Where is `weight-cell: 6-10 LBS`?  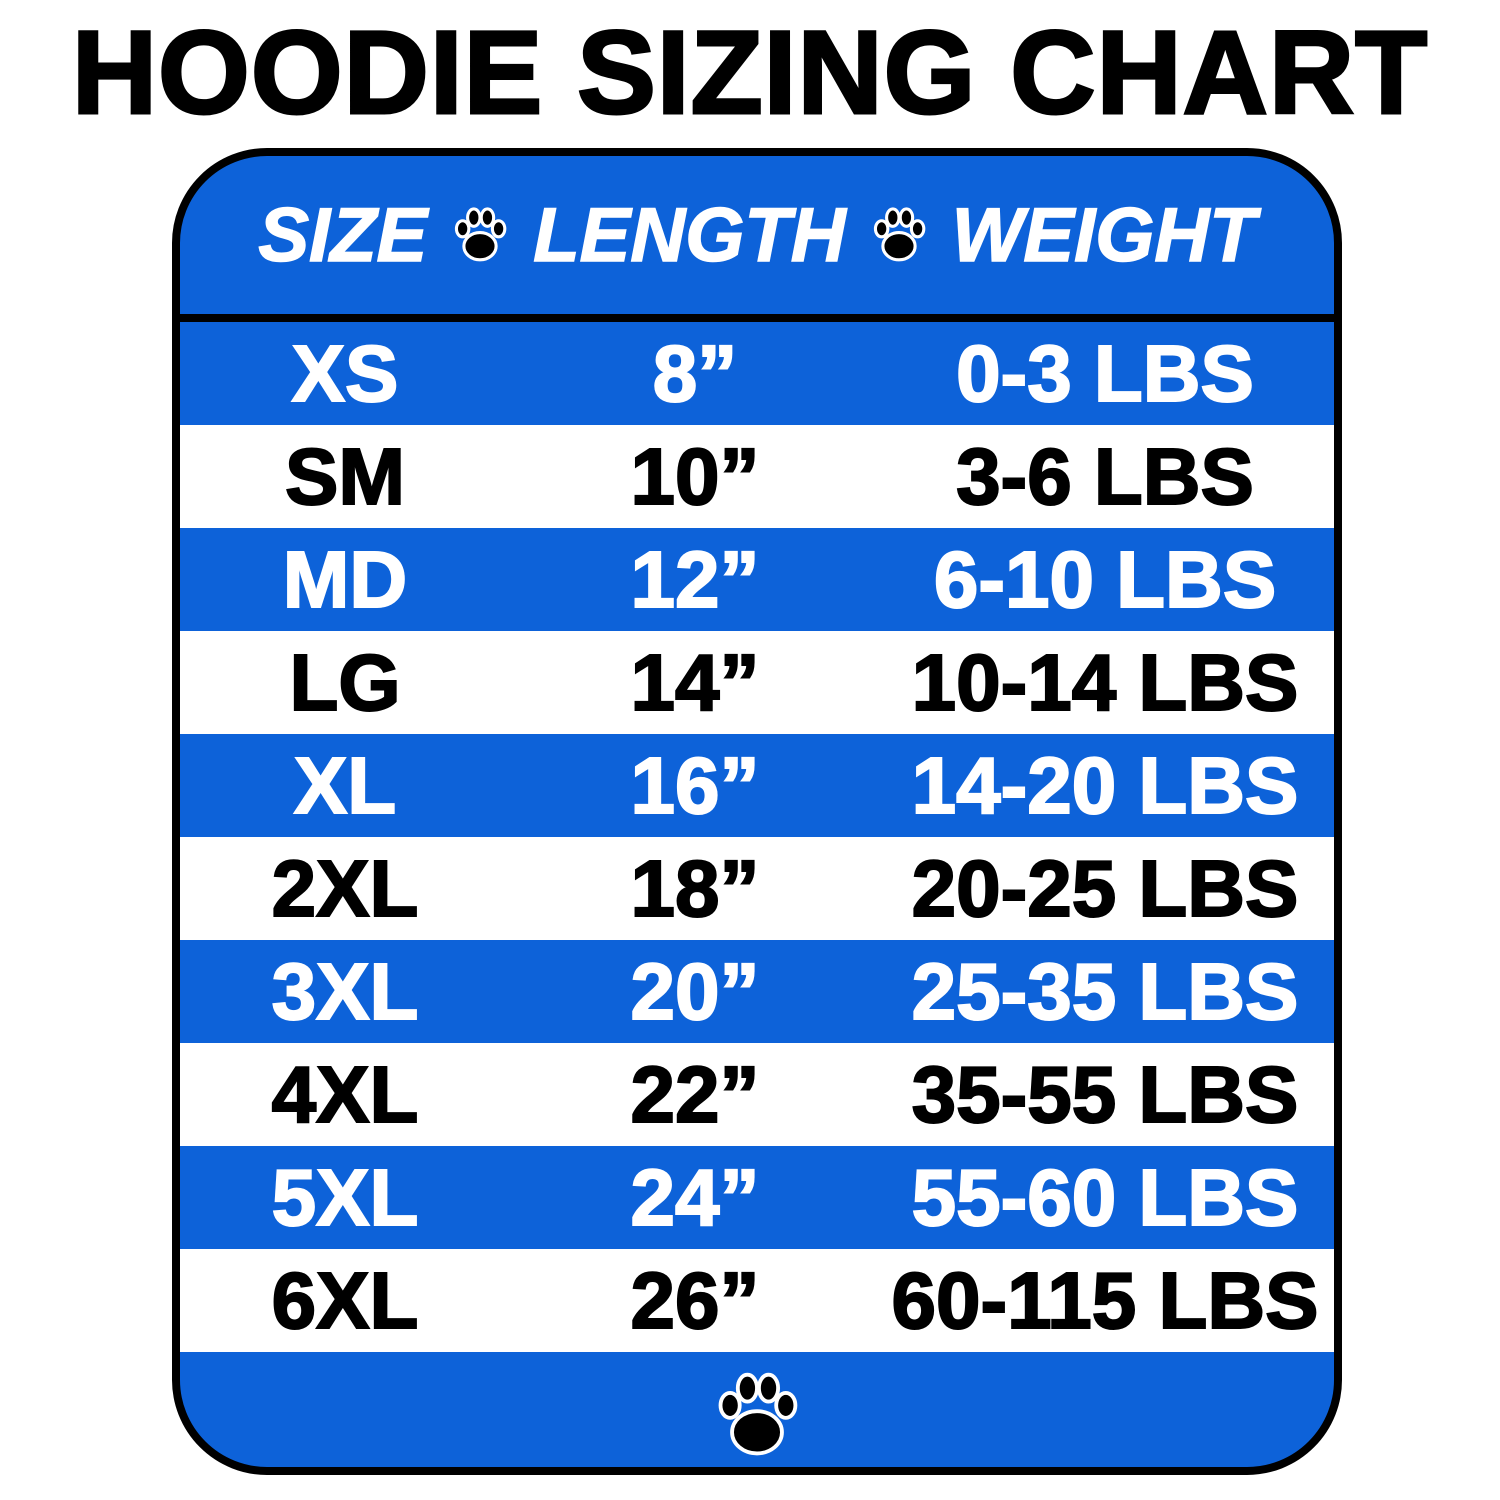
weight-cell: 6-10 LBS is located at coordinates (1105, 579).